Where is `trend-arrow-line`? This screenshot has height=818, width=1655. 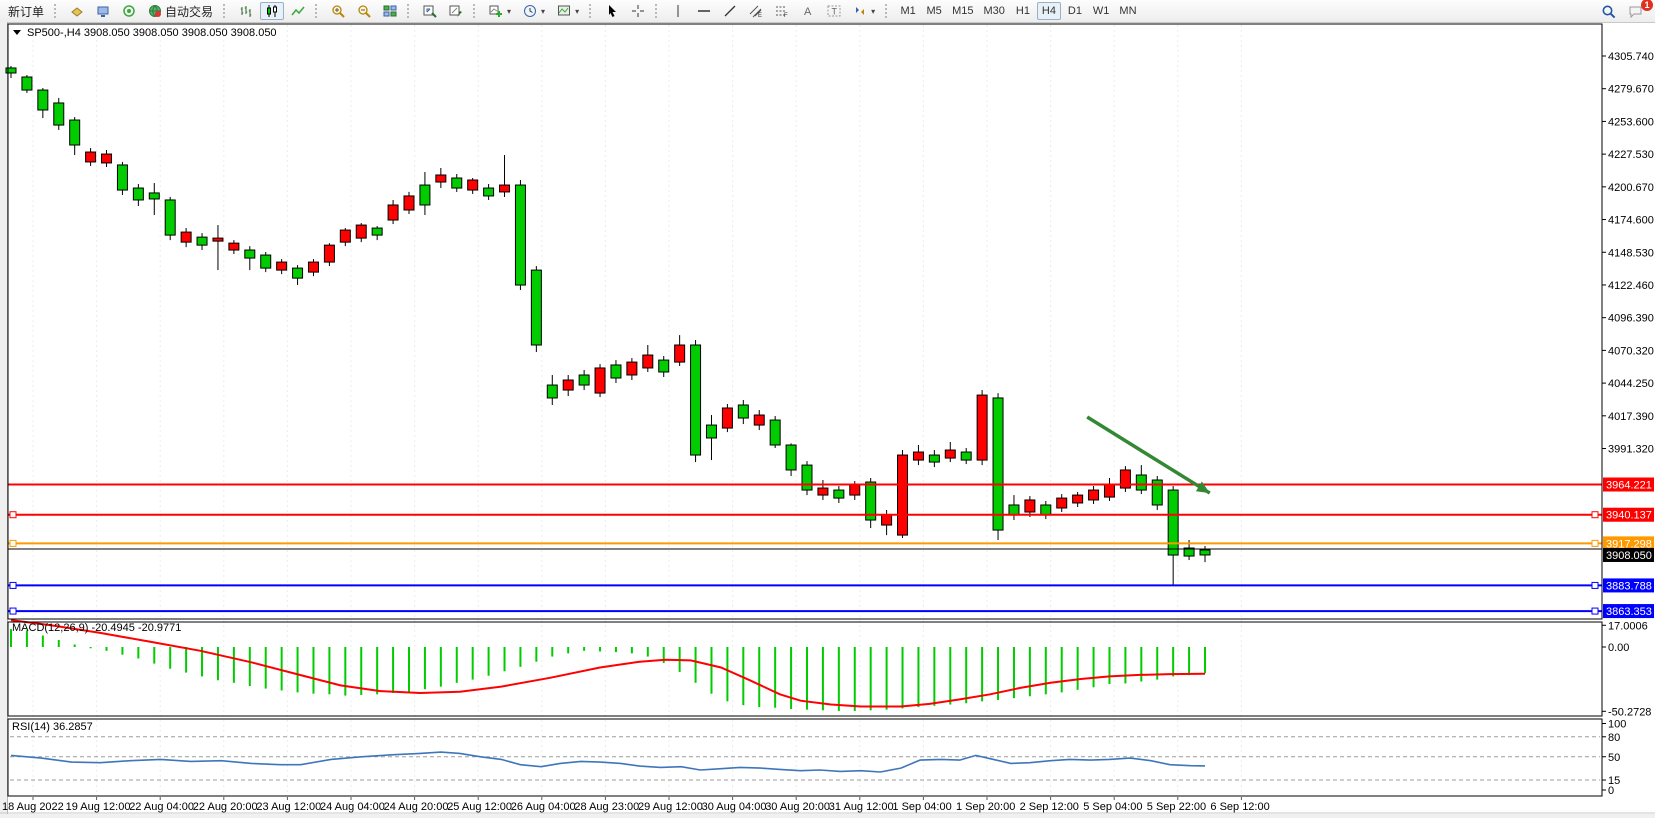
trend-arrow-line is located at coordinates (1148, 455).